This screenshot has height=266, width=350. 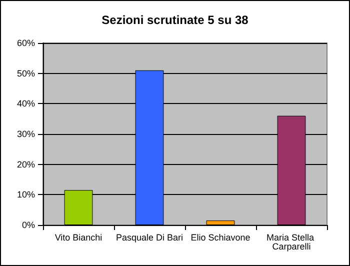 What do you see at coordinates (25, 73) in the screenshot?
I see `y-tick-label: 50%` at bounding box center [25, 73].